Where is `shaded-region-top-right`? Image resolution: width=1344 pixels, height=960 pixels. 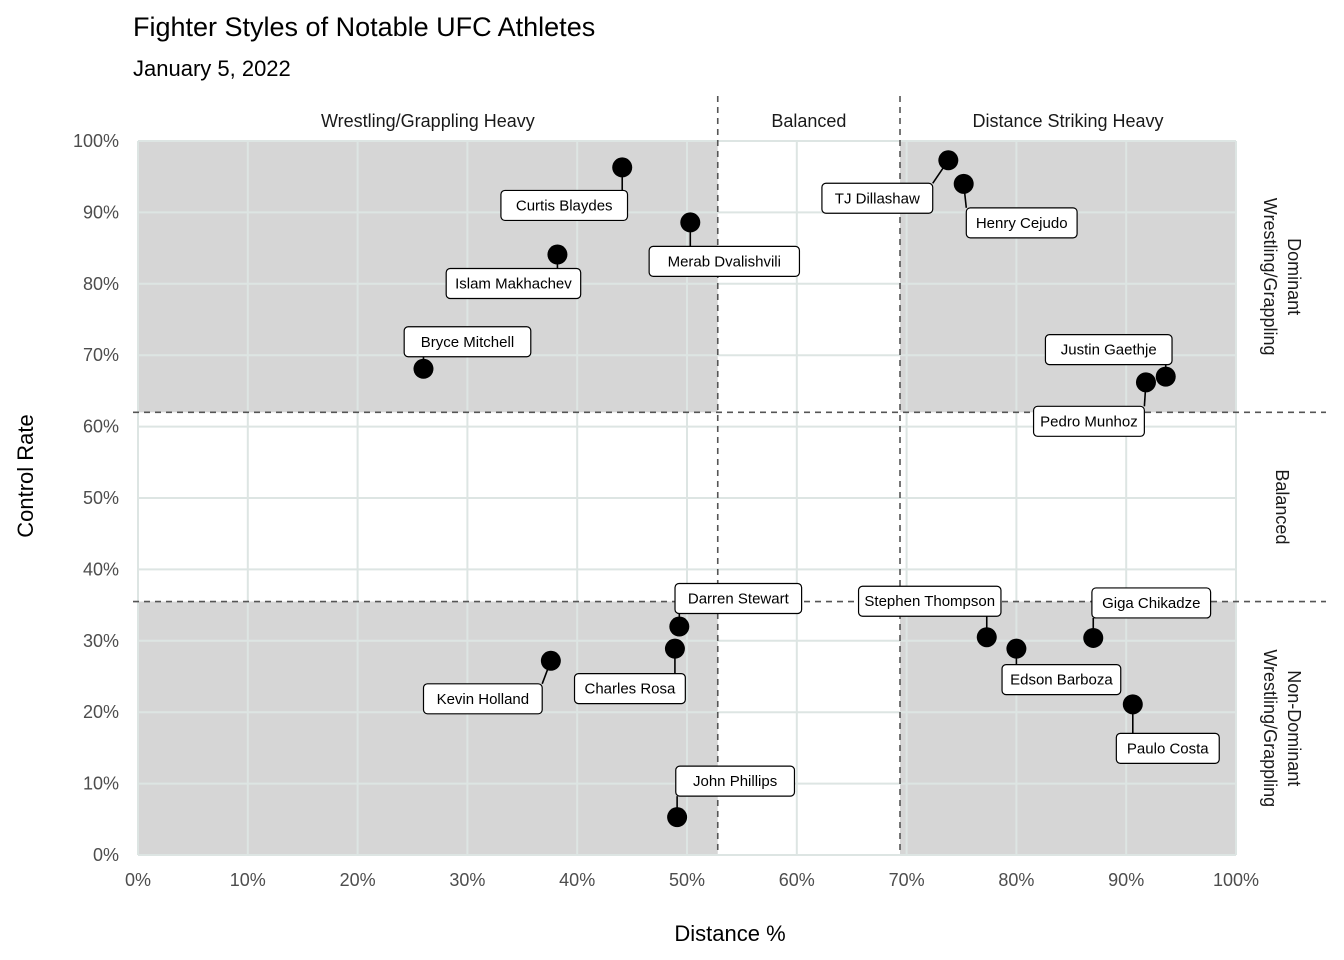 shaded-region-top-right is located at coordinates (1068, 277).